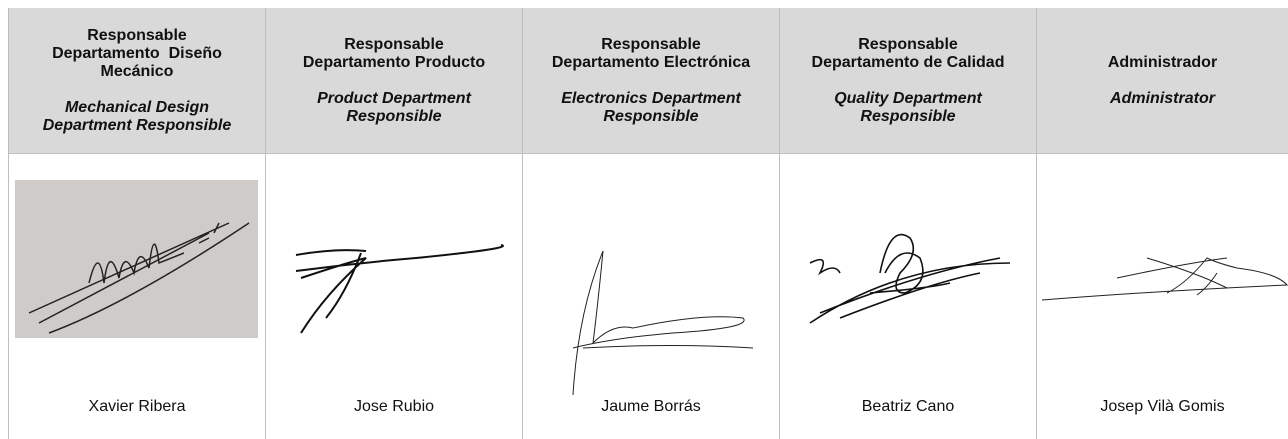  I want to click on title-en: Electronics Department Responsible, so click(651, 108).